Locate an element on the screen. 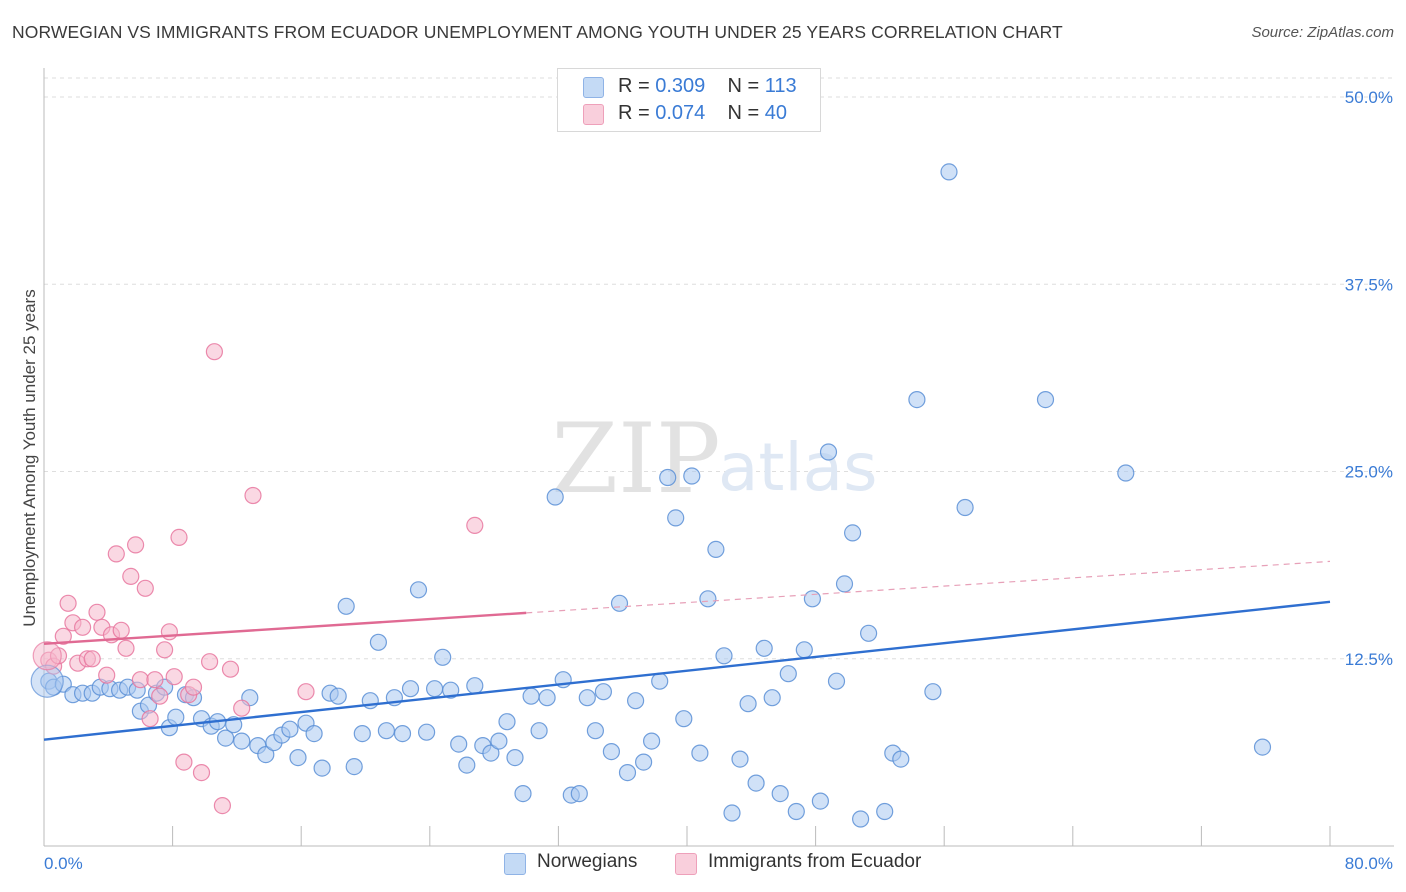 Image resolution: width=1406 pixels, height=892 pixels. y-tick-label: 12.5% is located at coordinates (1369, 659).